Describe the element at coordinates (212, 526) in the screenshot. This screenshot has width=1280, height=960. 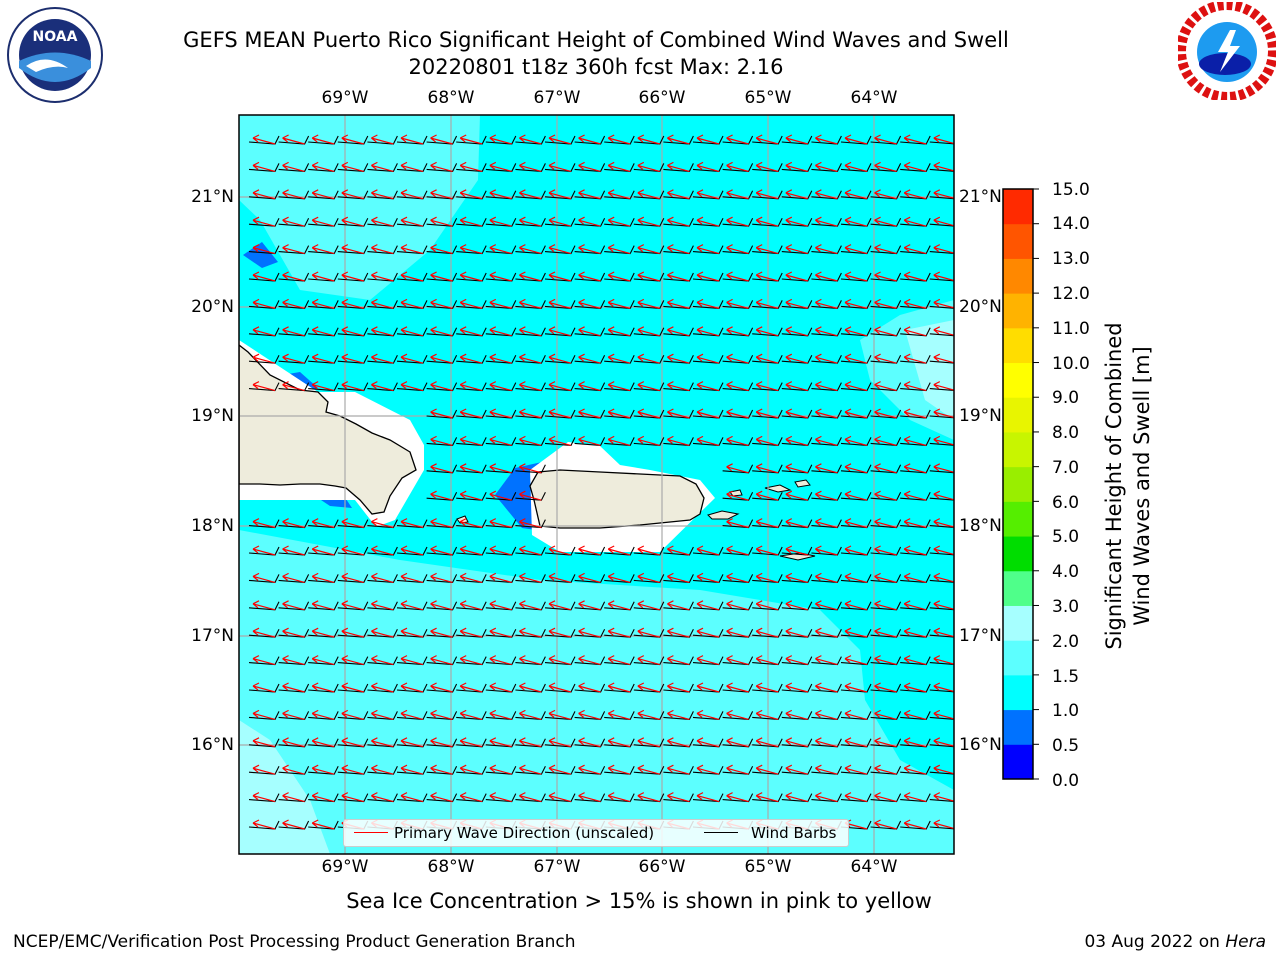
I see `lat-label-left: 18°N` at that location.